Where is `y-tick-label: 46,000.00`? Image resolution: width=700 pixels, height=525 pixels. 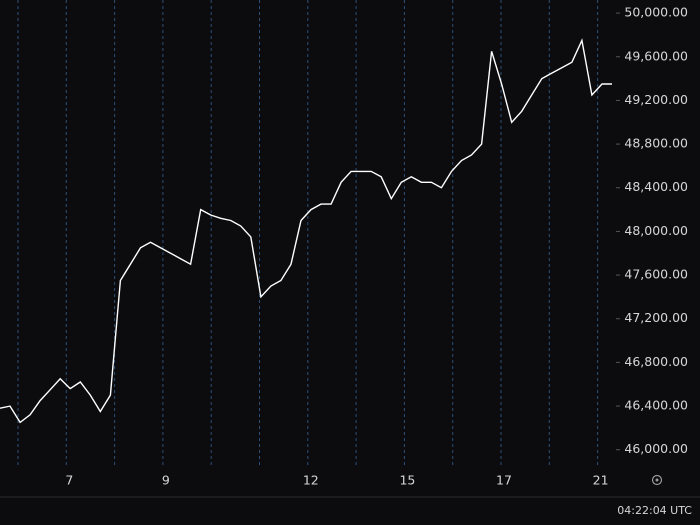
y-tick-label: 46,000.00 is located at coordinates (656, 448).